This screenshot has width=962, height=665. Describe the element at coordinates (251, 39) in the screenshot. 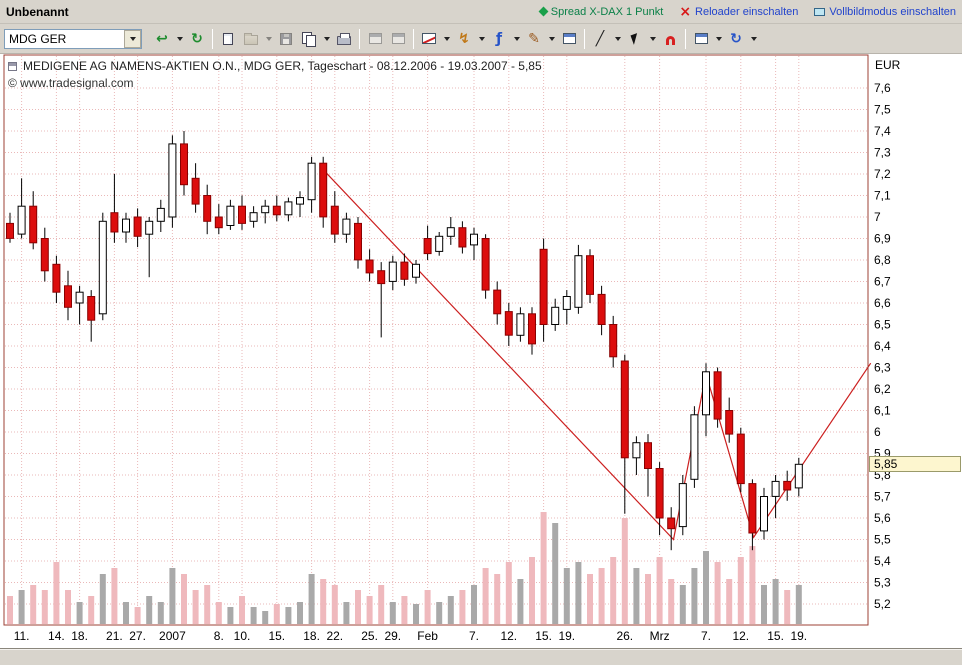

I see `open-button` at that location.